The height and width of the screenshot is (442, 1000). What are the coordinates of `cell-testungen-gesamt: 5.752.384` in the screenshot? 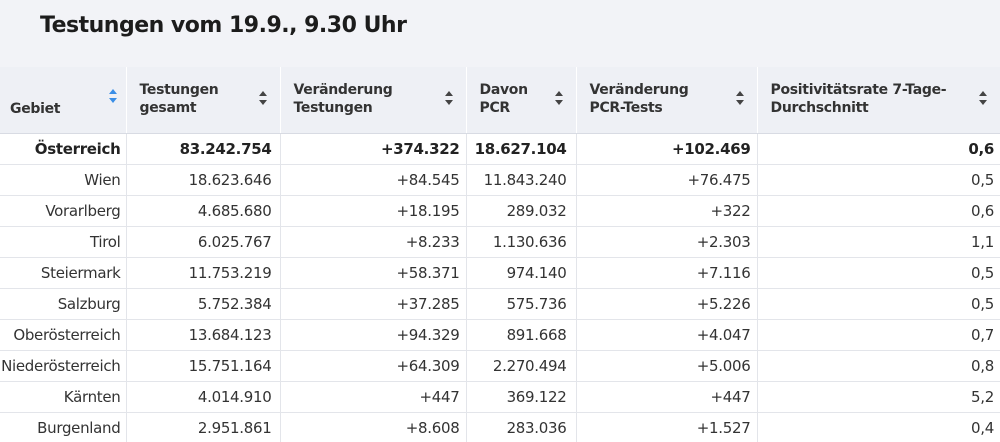 It's located at (202, 304).